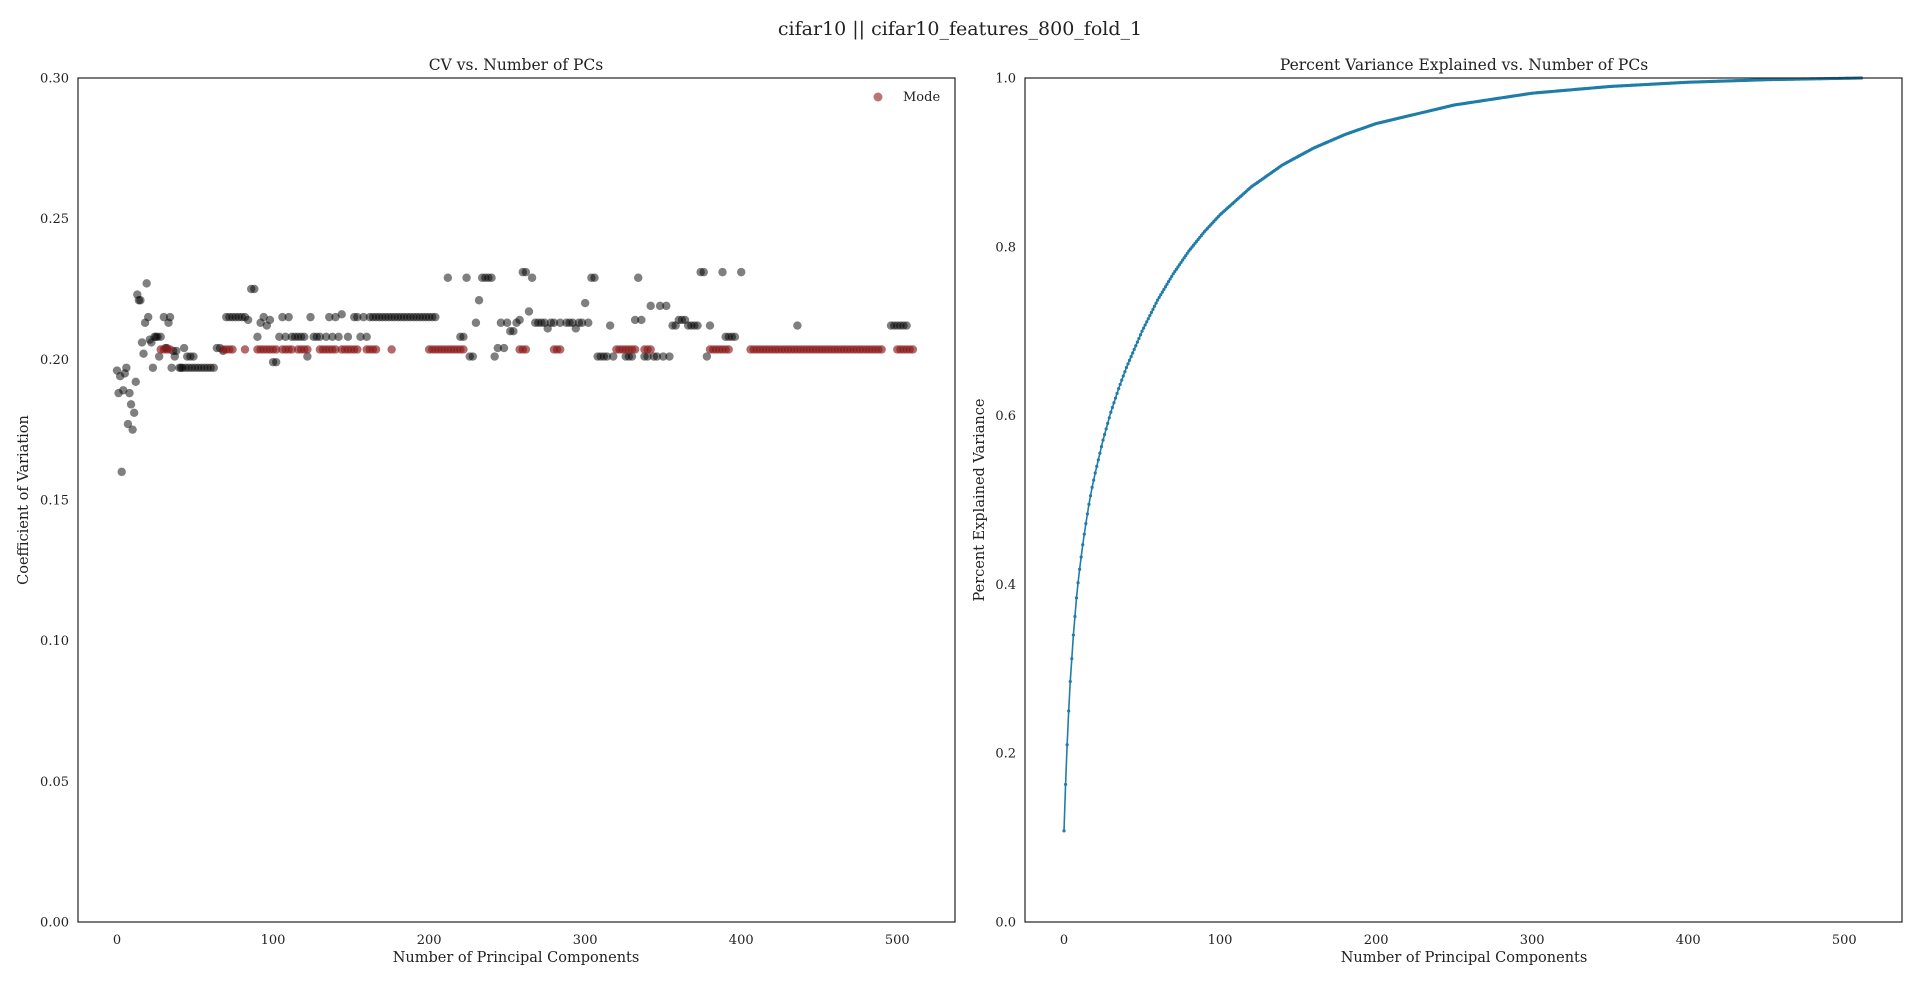 This screenshot has width=1920, height=983. What do you see at coordinates (429, 940) in the screenshot?
I see `cv-xtick-label: 200` at bounding box center [429, 940].